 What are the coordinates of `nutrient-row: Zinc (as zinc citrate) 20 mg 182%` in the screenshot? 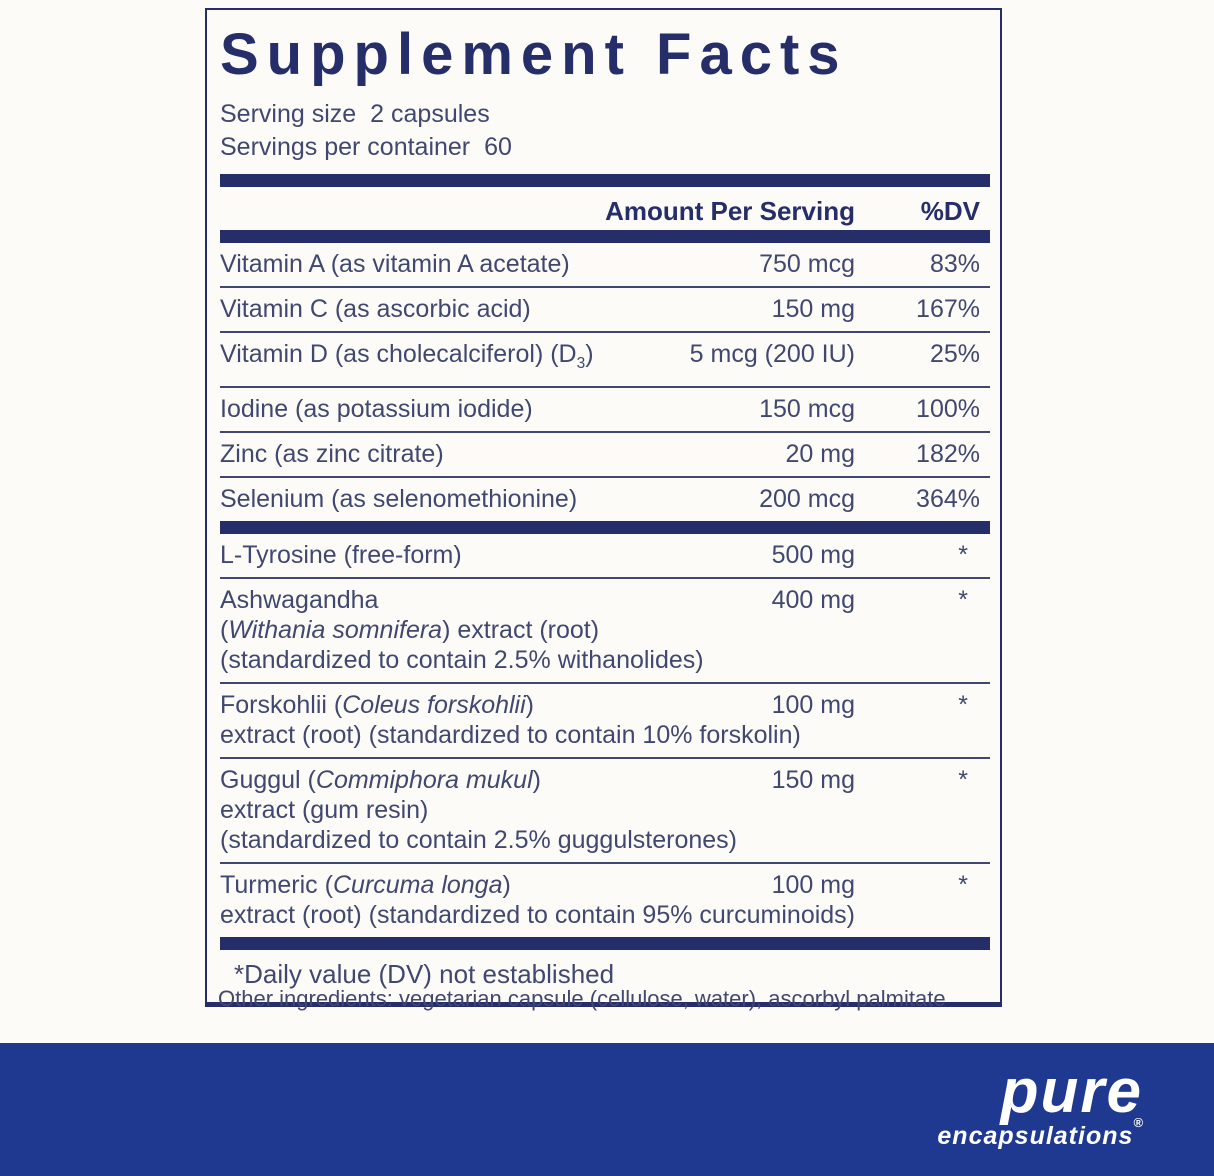 It's located at (605, 453).